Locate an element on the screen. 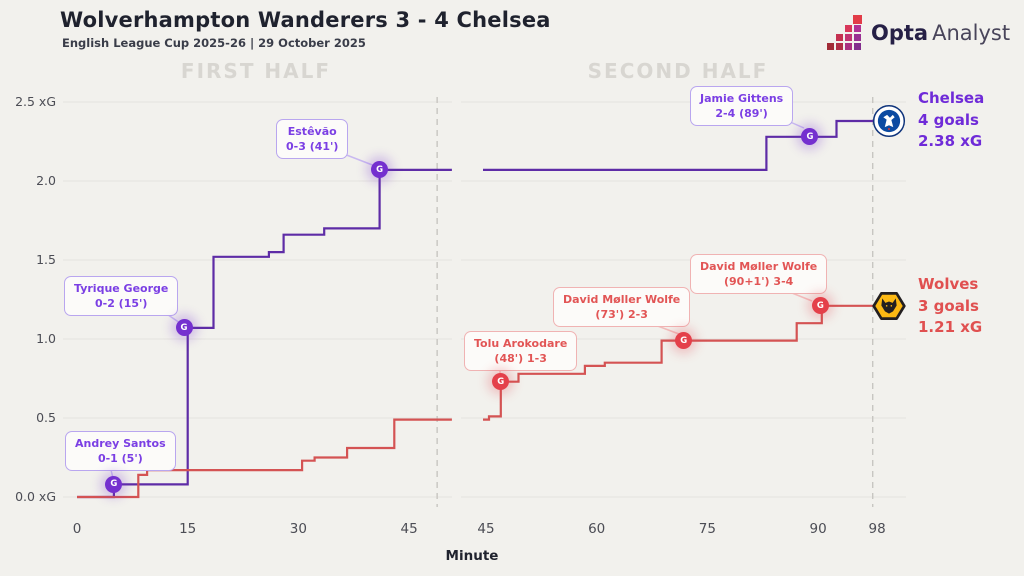 The width and height of the screenshot is (1024, 576). x-tick-label: 90 is located at coordinates (818, 529).